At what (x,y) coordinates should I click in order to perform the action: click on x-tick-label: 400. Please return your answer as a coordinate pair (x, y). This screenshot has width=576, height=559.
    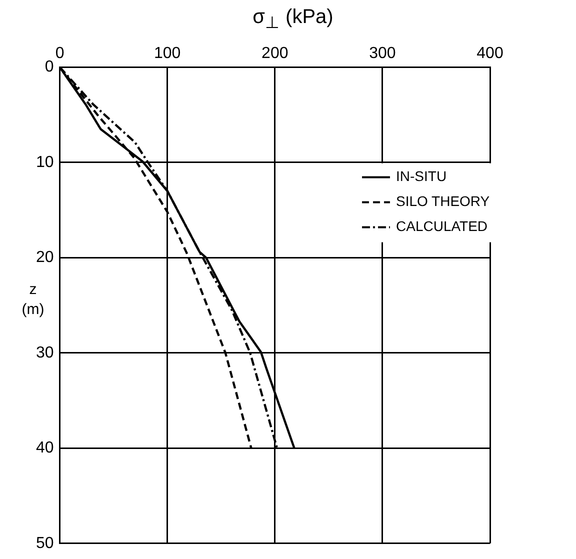
    Looking at the image, I should click on (490, 53).